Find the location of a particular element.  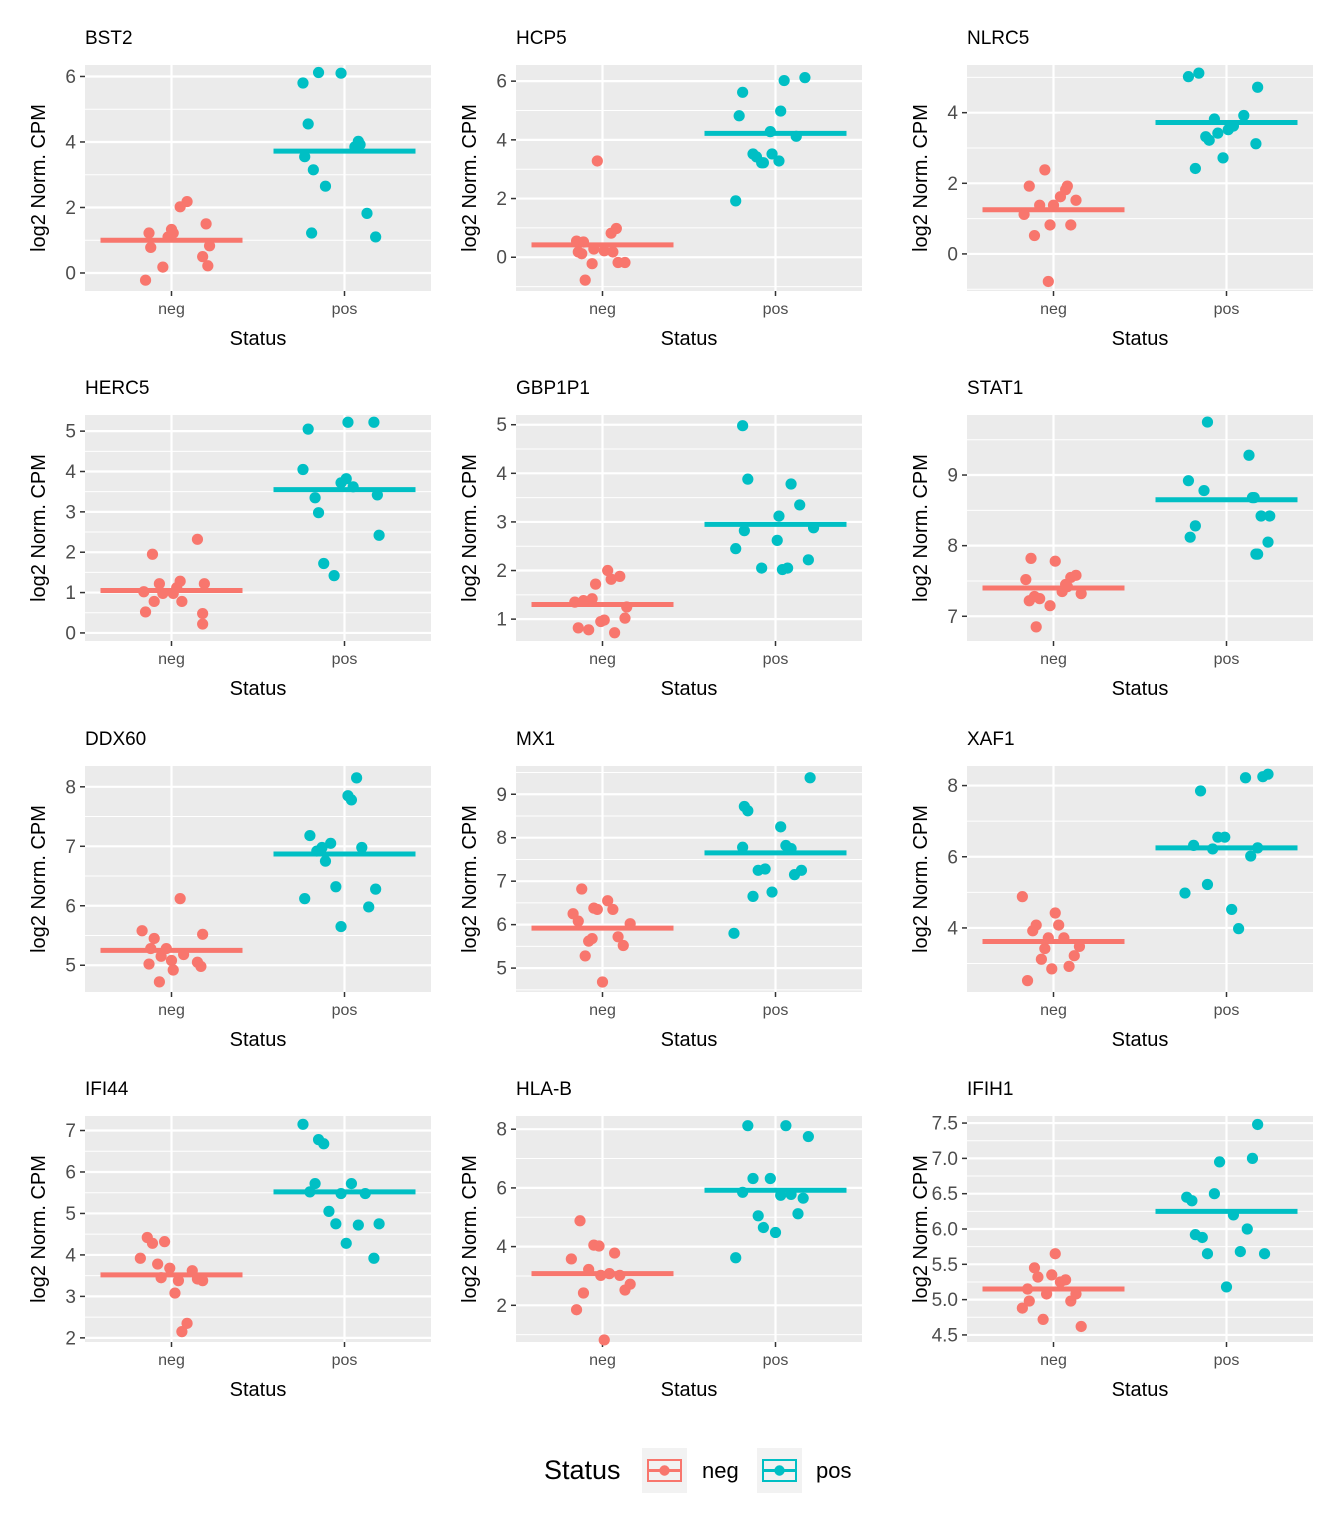

panel-title: GBP1P1 is located at coordinates (553, 388).